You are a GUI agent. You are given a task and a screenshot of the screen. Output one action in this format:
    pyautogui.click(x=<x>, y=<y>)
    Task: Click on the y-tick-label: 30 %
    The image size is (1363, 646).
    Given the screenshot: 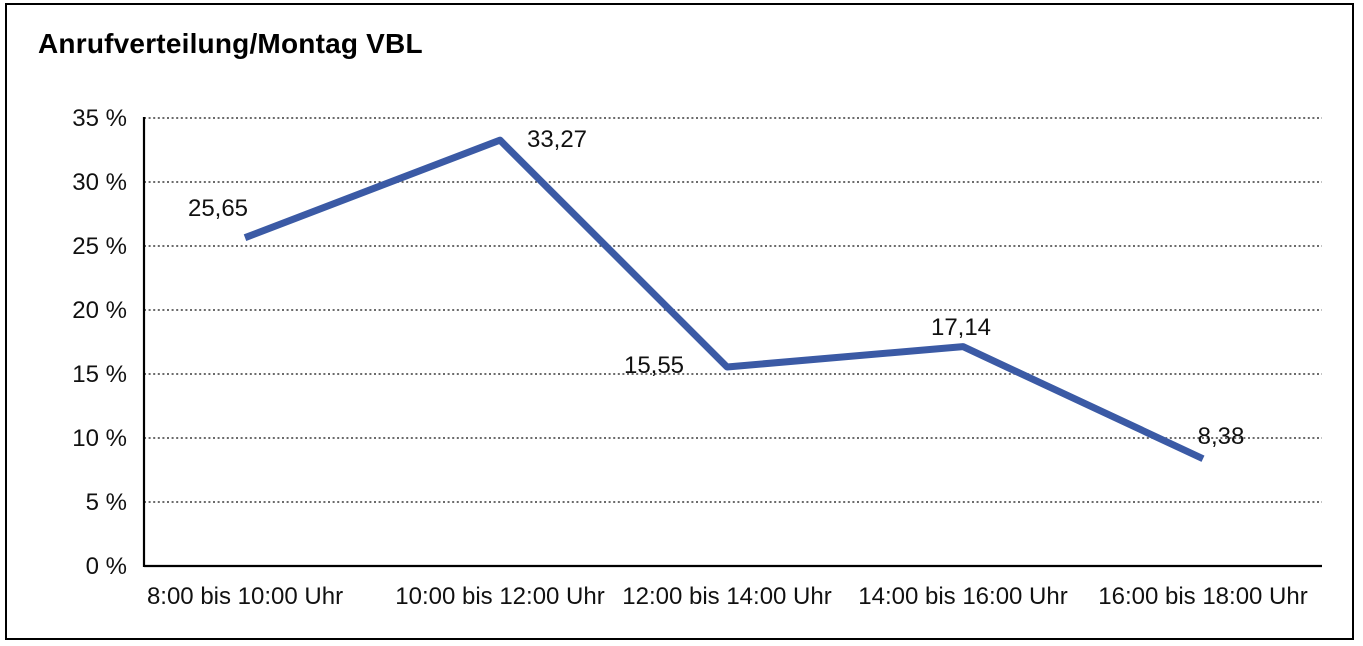 What is the action you would take?
    pyautogui.click(x=99, y=182)
    